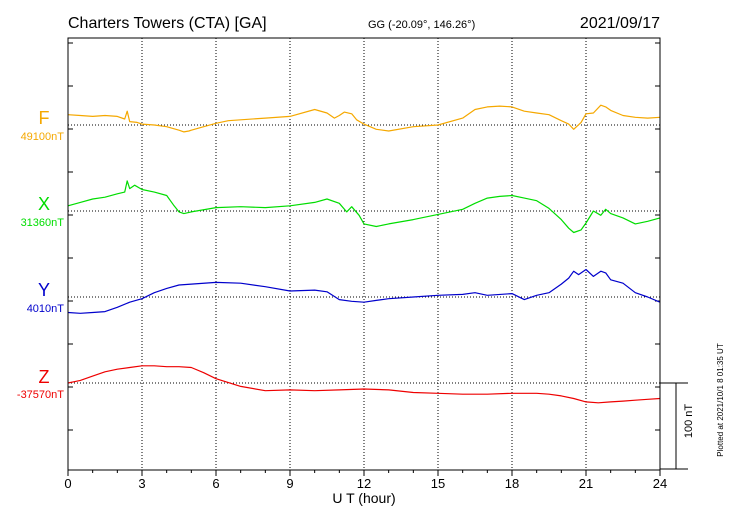 Image resolution: width=730 pixels, height=520 pixels. I want to click on scale-bar-label: 100 nT, so click(689, 421).